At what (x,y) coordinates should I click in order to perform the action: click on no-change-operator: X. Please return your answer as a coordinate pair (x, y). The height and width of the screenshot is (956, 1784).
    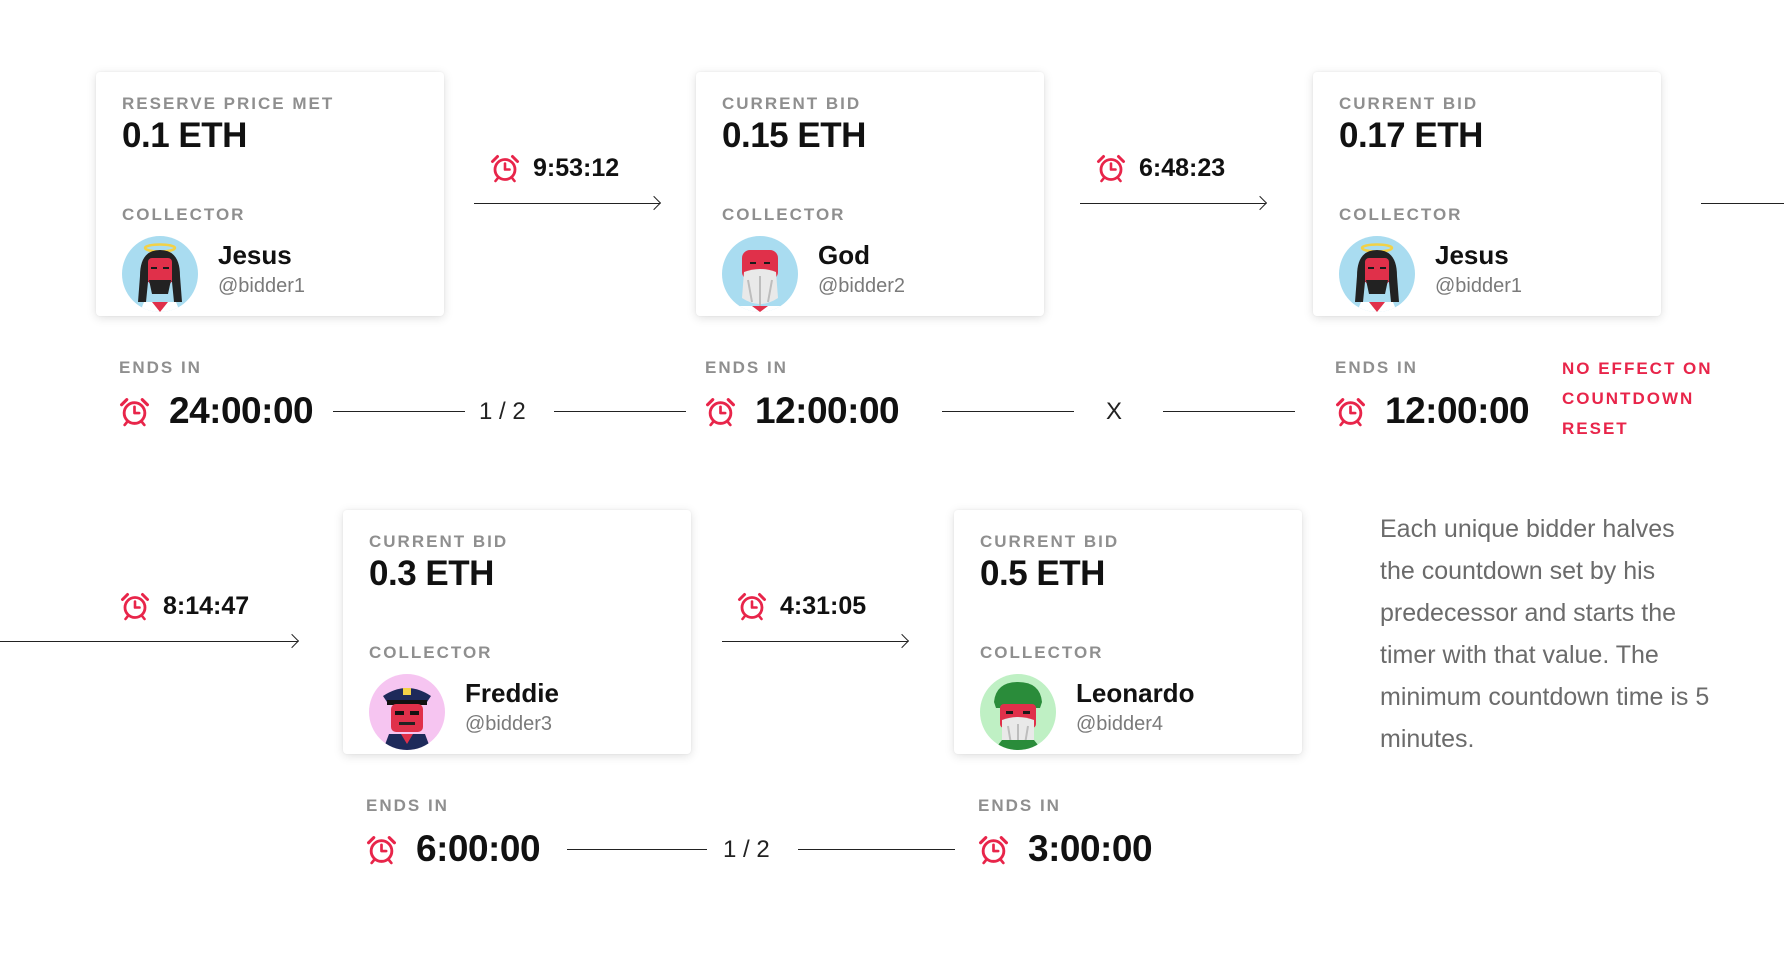
    Looking at the image, I should click on (1114, 411).